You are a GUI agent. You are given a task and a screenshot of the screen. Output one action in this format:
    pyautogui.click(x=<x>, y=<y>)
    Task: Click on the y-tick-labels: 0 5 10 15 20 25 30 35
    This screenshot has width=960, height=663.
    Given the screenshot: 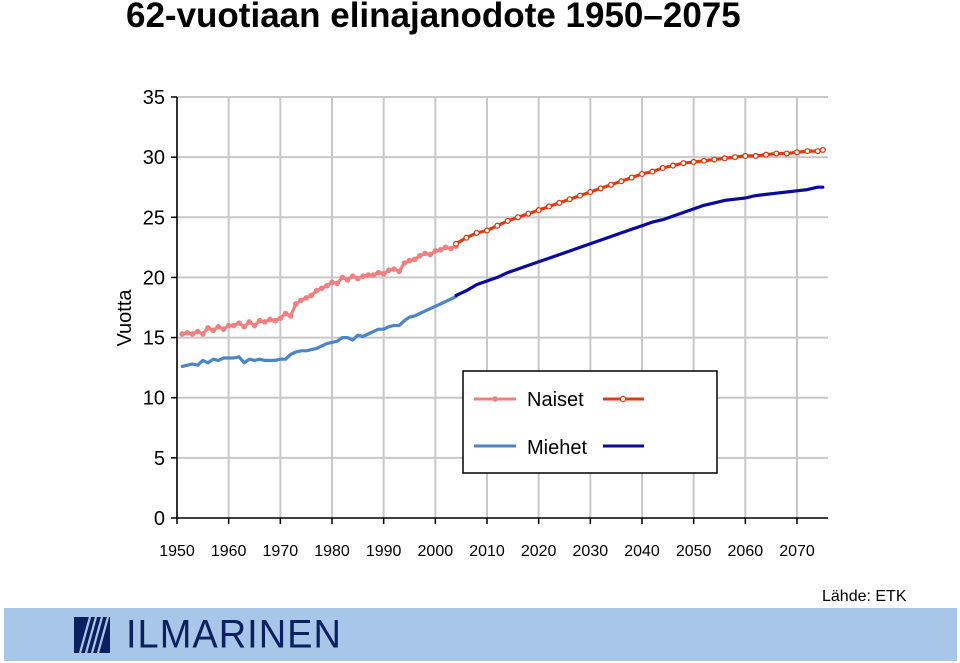 What is the action you would take?
    pyautogui.click(x=154, y=308)
    